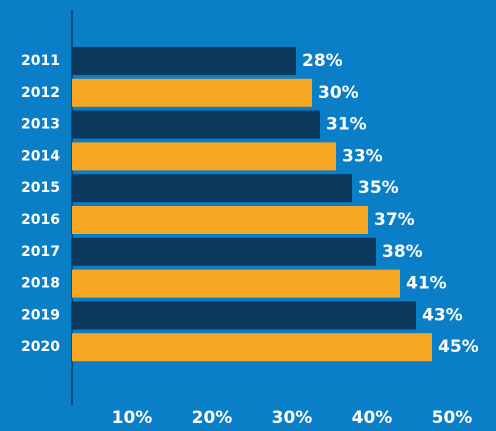 The height and width of the screenshot is (431, 496). I want to click on x-tick-label: 50%, so click(452, 418).